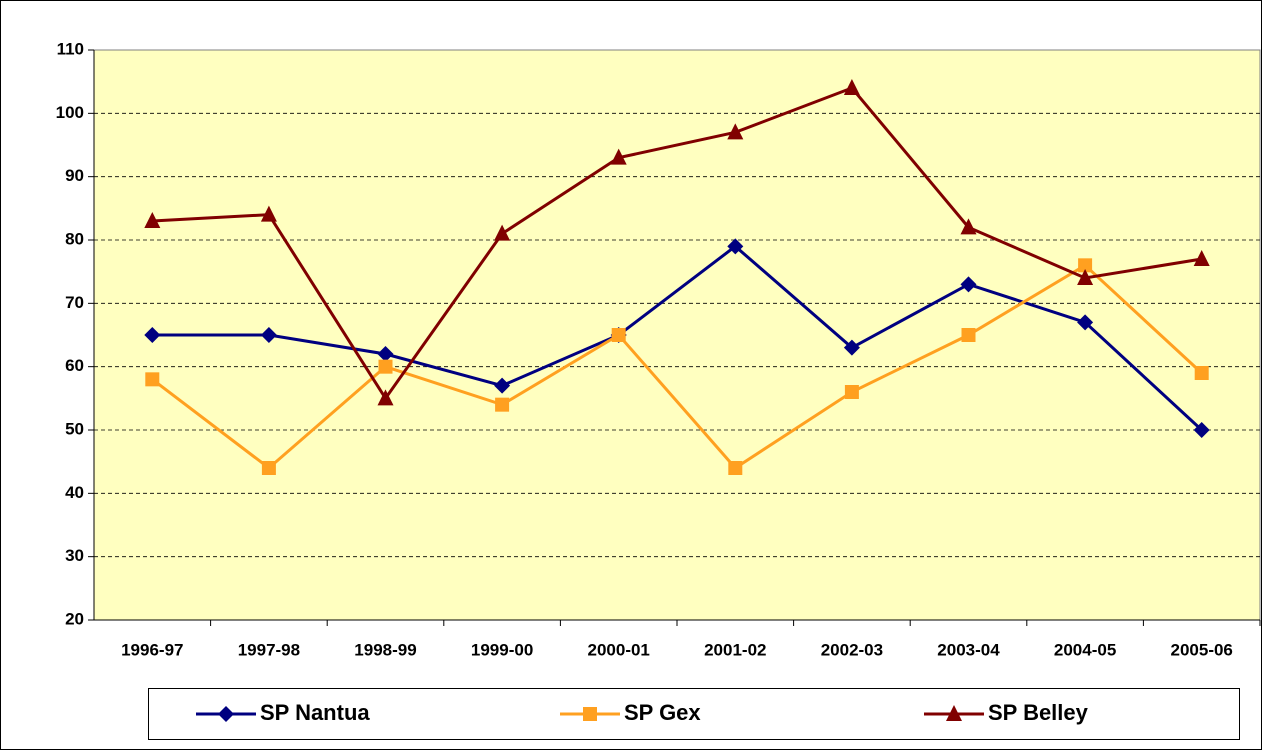  Describe the element at coordinates (968, 649) in the screenshot. I see `x-tick-label: 2003-04` at that location.